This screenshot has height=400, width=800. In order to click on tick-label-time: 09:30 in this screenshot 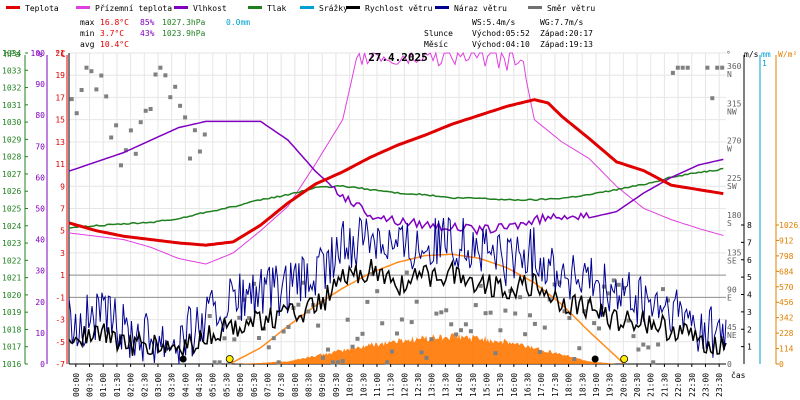, I will do `click(336, 385)`.